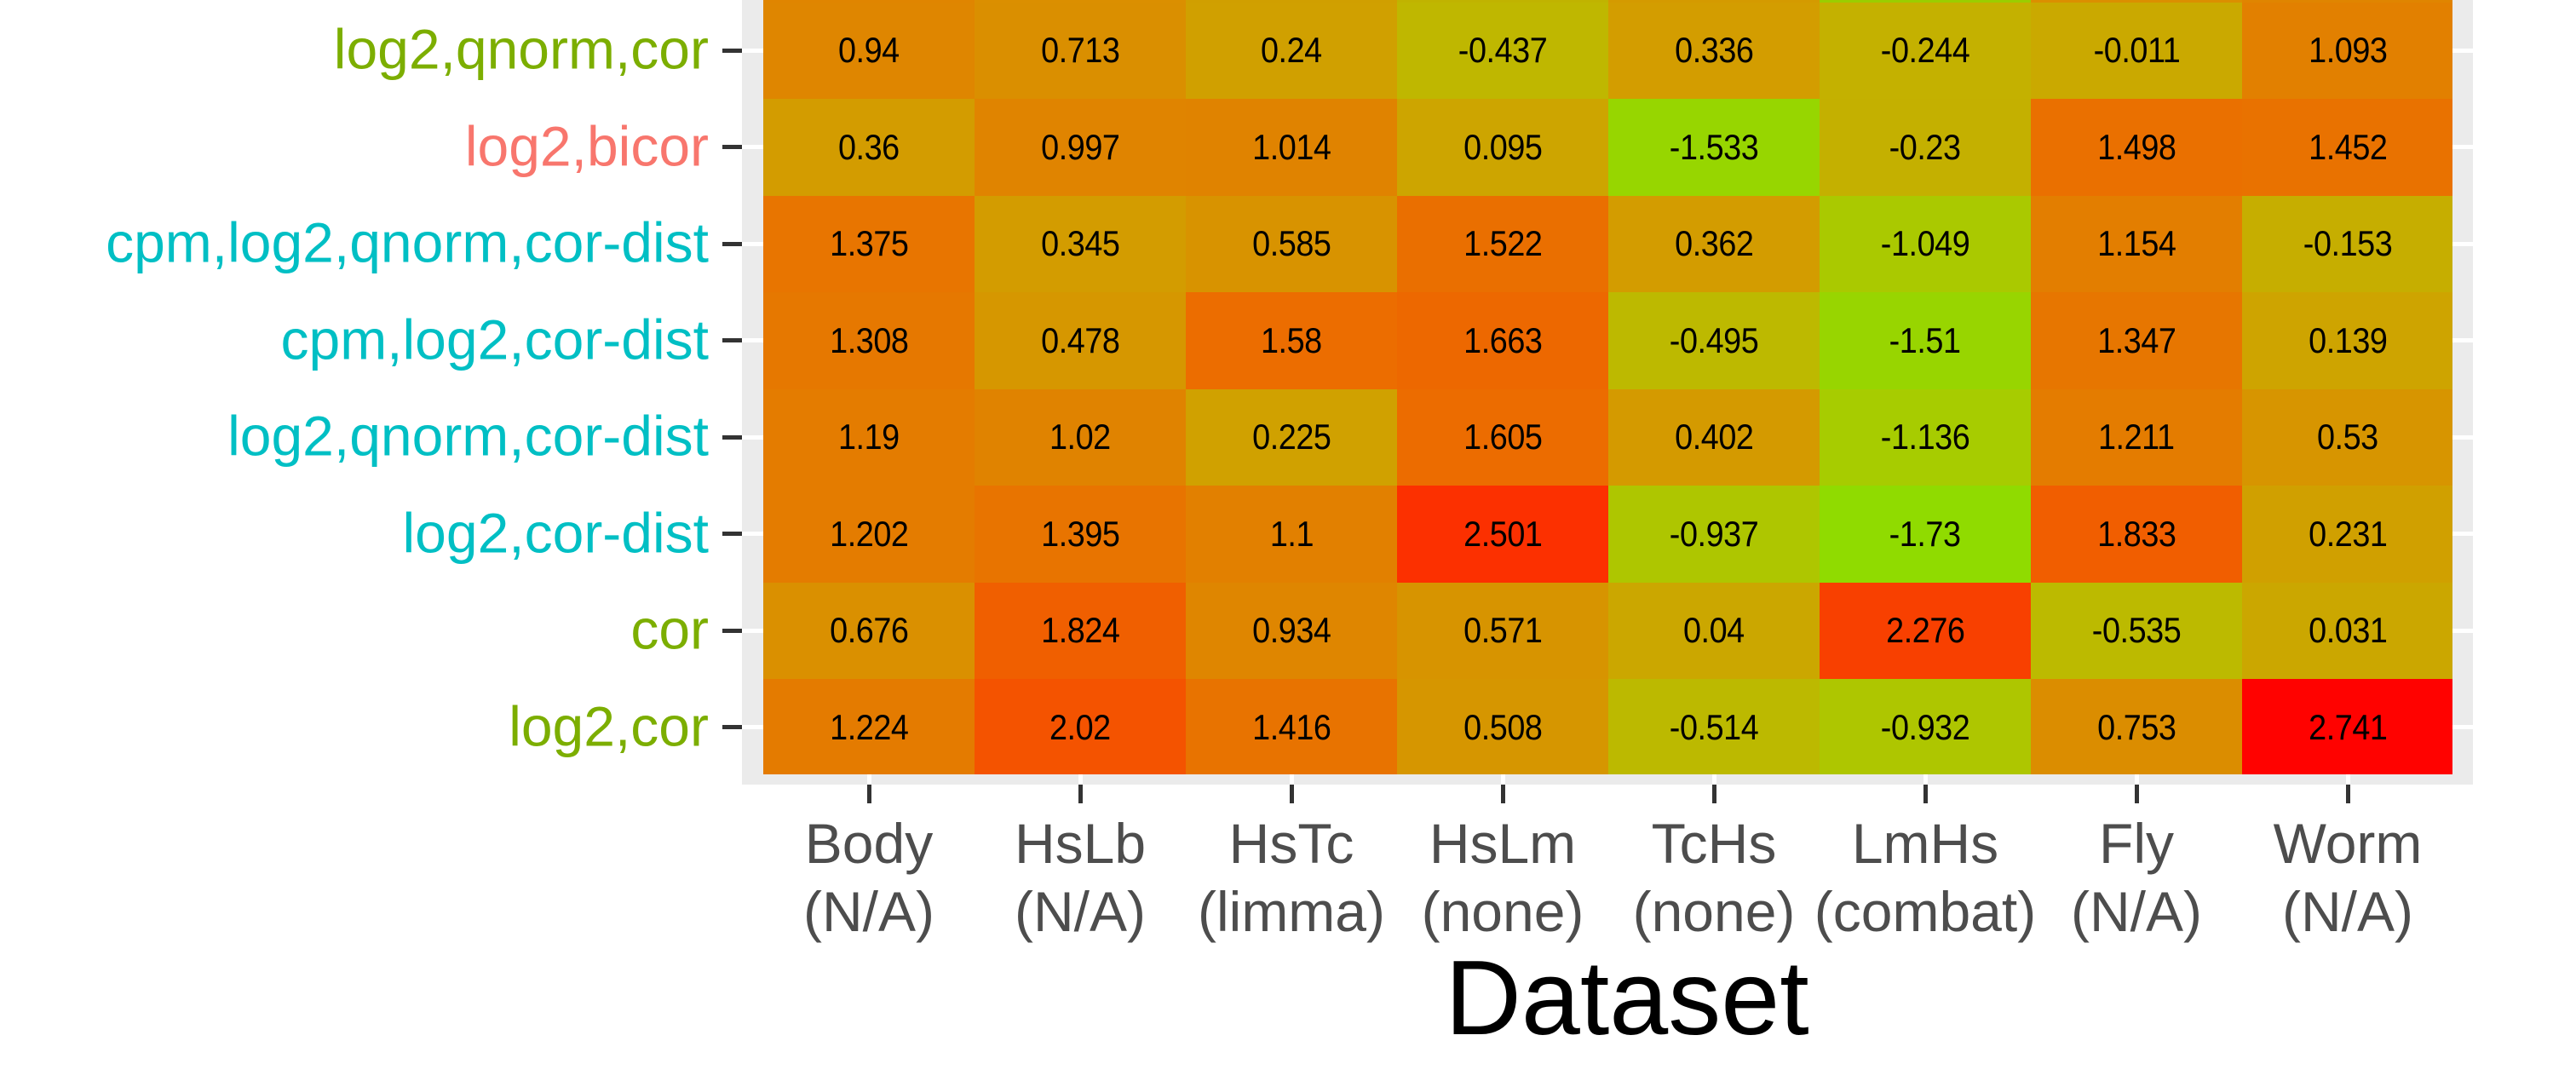  What do you see at coordinates (1925, 877) in the screenshot?
I see `x-axis-label: LmHs (combat)` at bounding box center [1925, 877].